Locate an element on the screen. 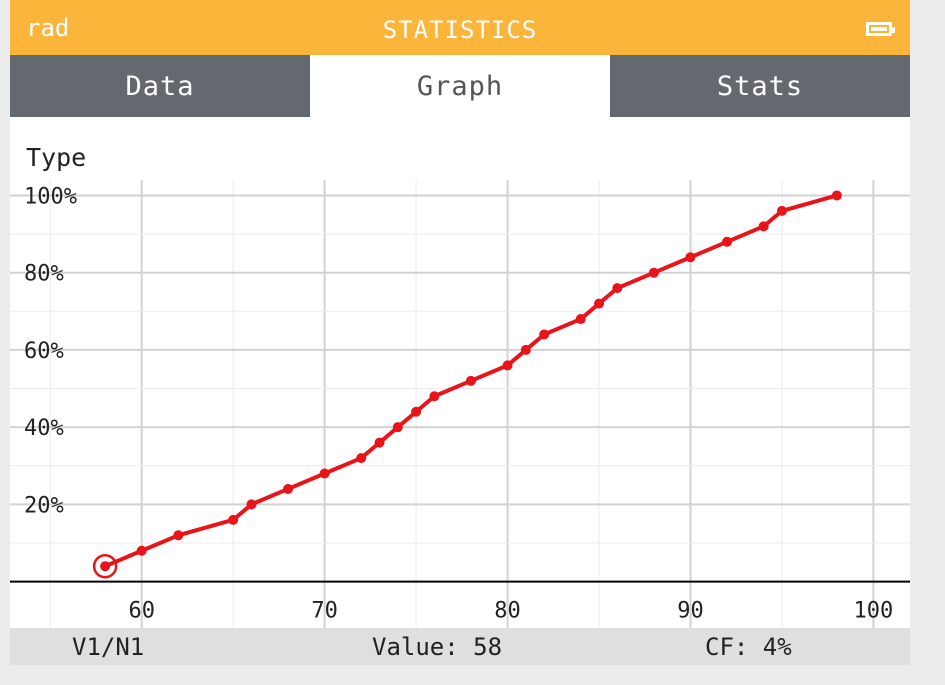  title-bar: rad STATISTICS is located at coordinates (460, 27).